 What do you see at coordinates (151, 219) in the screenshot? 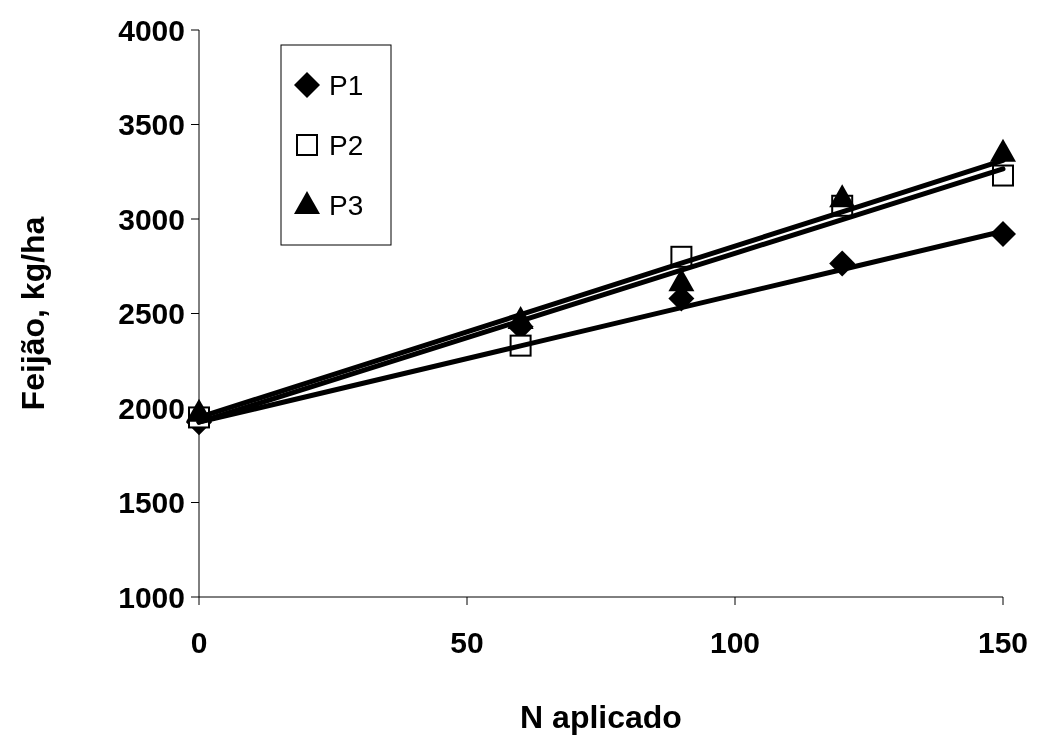
I see `y-tick-label: 3000` at bounding box center [151, 219].